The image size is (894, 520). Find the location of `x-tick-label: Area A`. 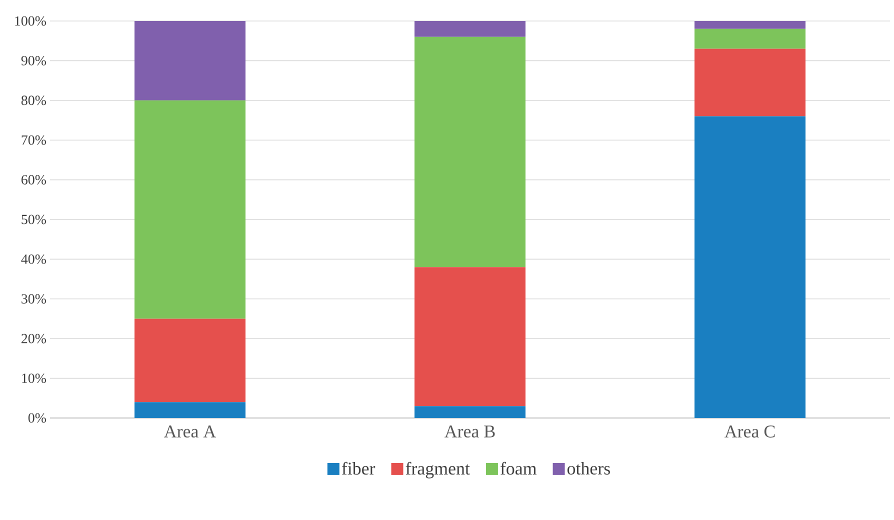

x-tick-label: Area A is located at coordinates (190, 432).